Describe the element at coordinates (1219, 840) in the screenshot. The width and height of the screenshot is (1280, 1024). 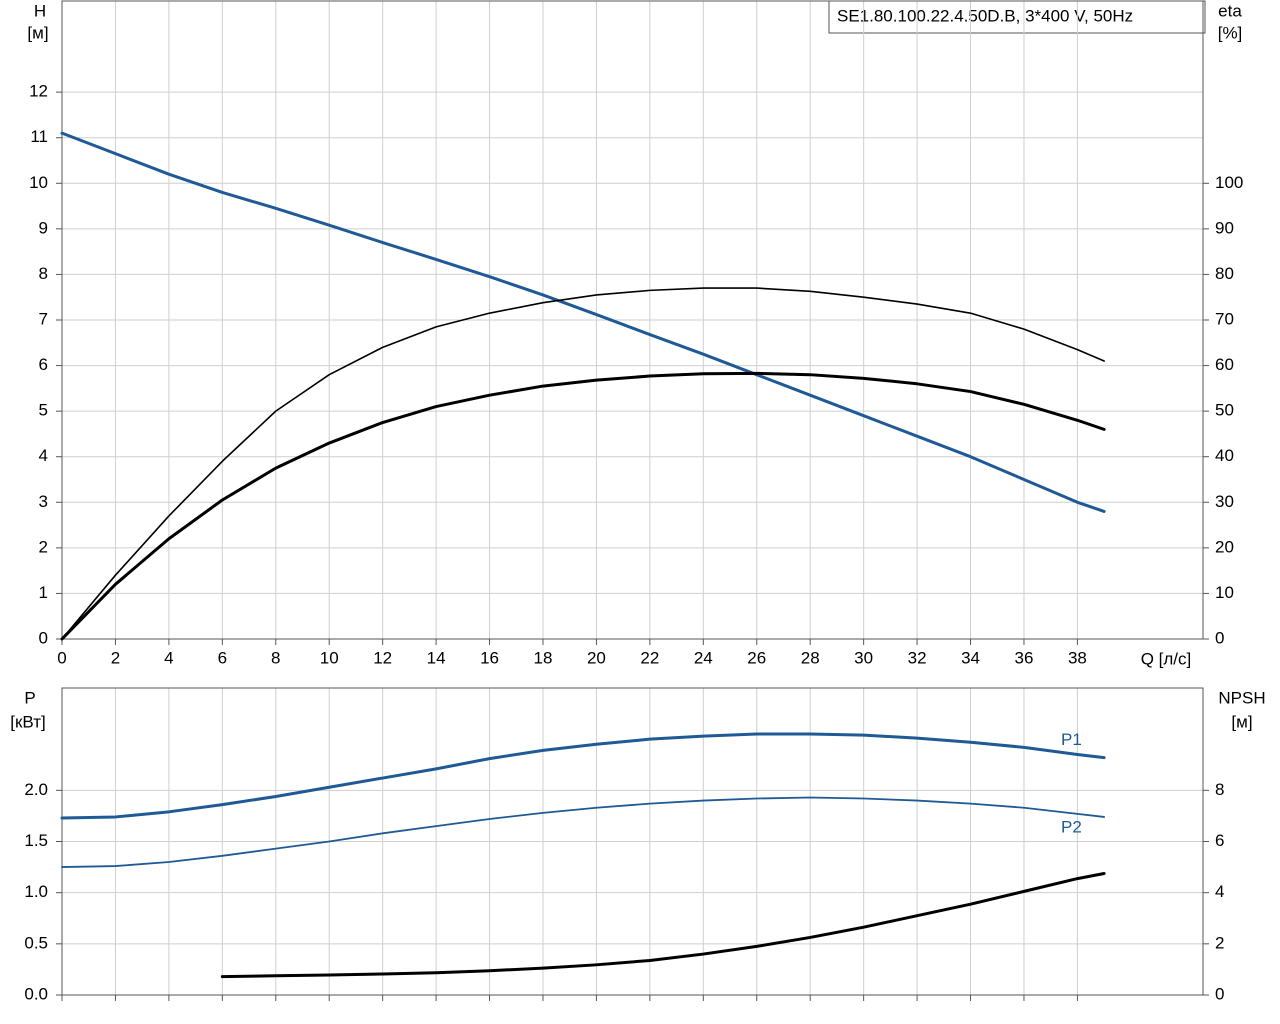
I see `y2-tick-label: 6` at that location.